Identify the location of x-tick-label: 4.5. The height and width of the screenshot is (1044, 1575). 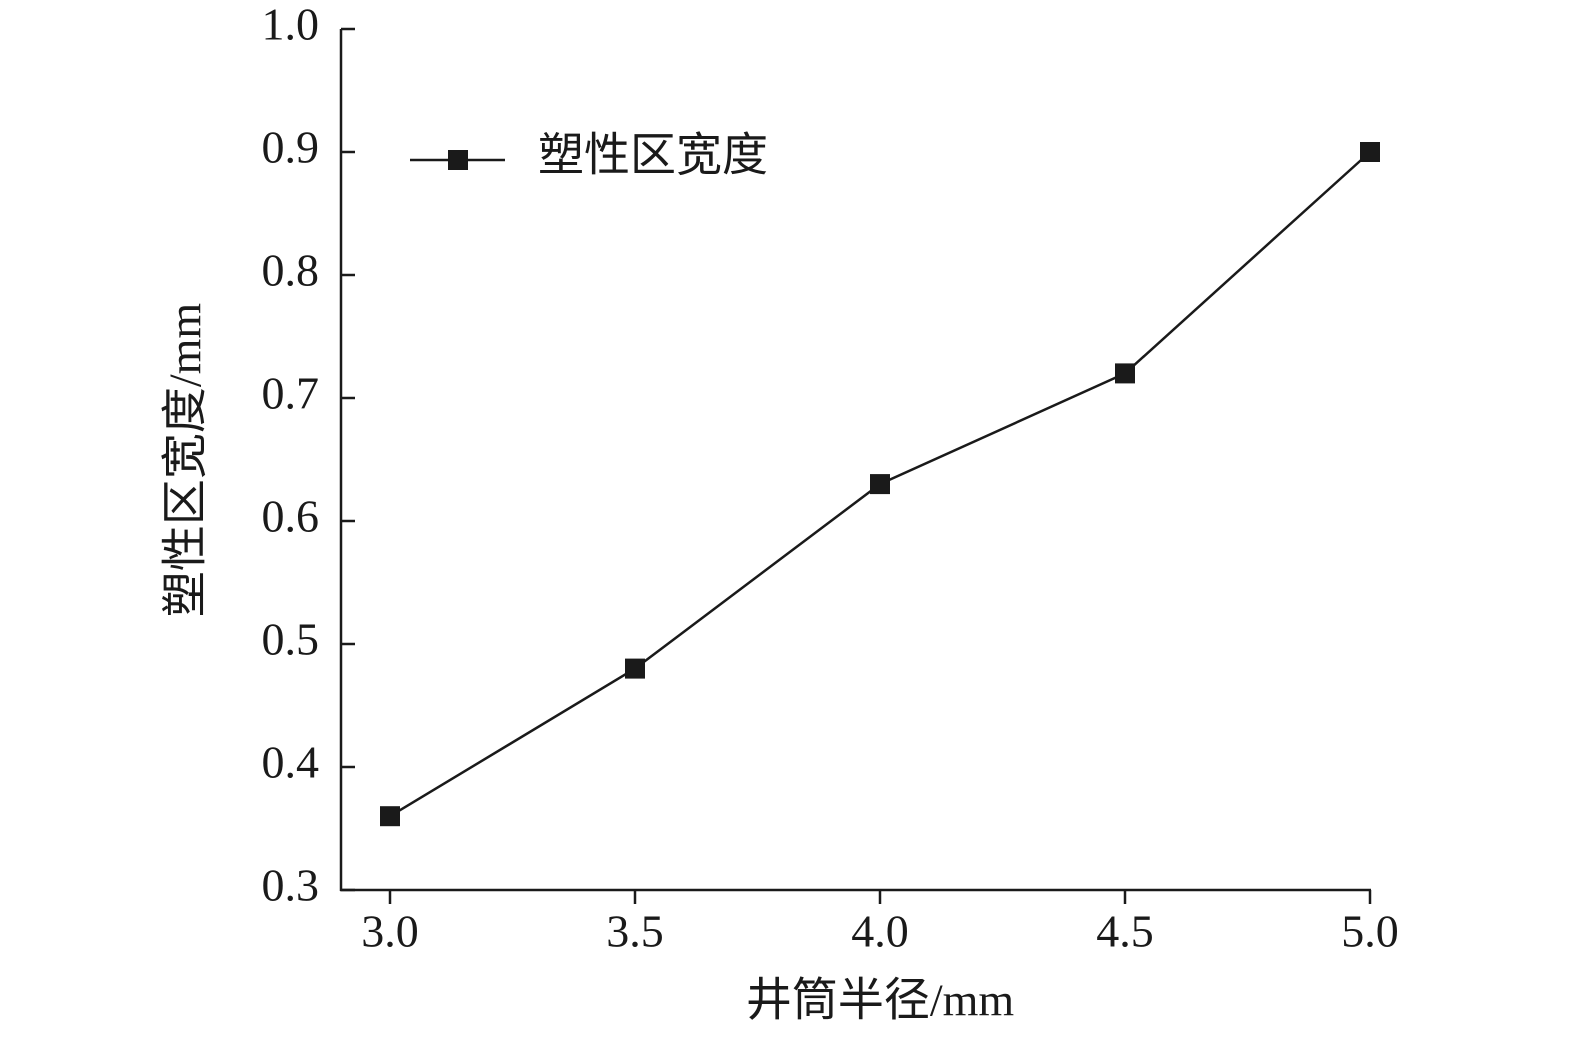
(1125, 931).